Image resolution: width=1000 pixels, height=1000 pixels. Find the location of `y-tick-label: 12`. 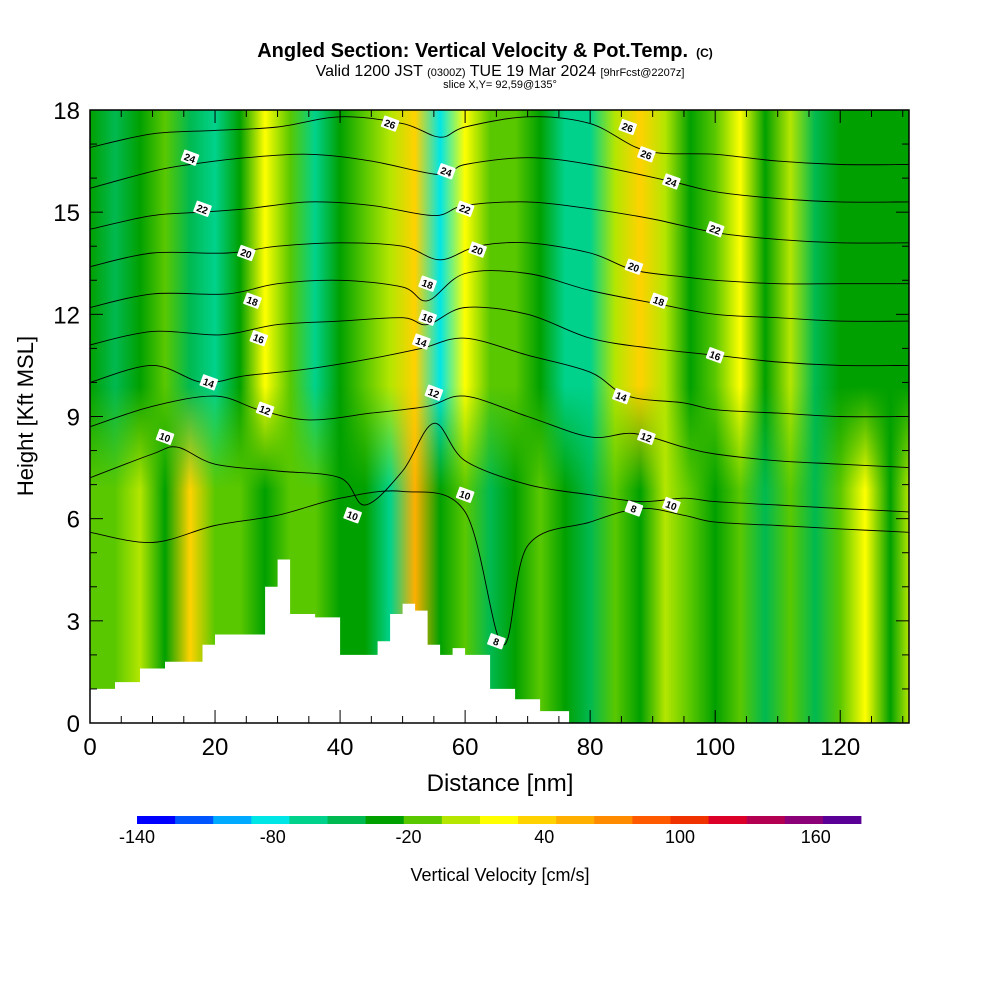

y-tick-label: 12 is located at coordinates (66, 315).